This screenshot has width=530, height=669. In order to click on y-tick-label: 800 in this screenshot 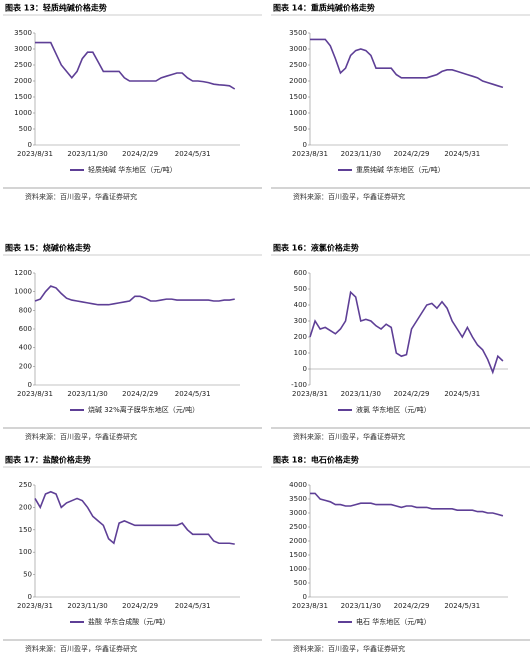, I will do `click(25, 310)`.